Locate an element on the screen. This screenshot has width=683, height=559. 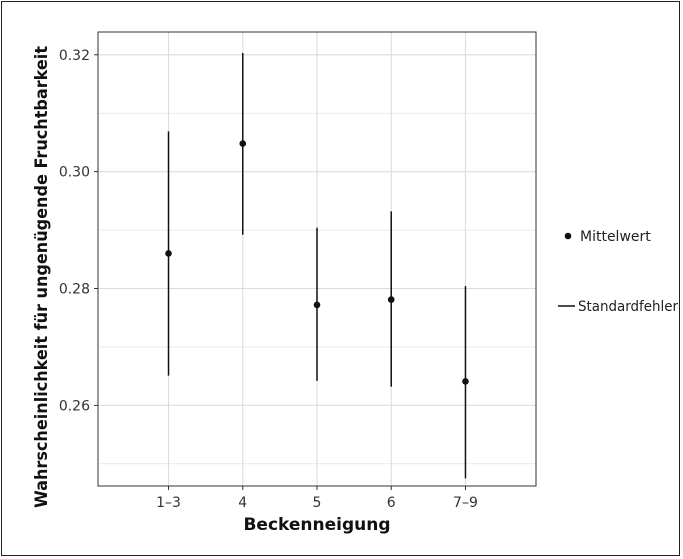
y-axis: 0.26 0.28 0.30 0.32 is located at coordinates (78, 231).